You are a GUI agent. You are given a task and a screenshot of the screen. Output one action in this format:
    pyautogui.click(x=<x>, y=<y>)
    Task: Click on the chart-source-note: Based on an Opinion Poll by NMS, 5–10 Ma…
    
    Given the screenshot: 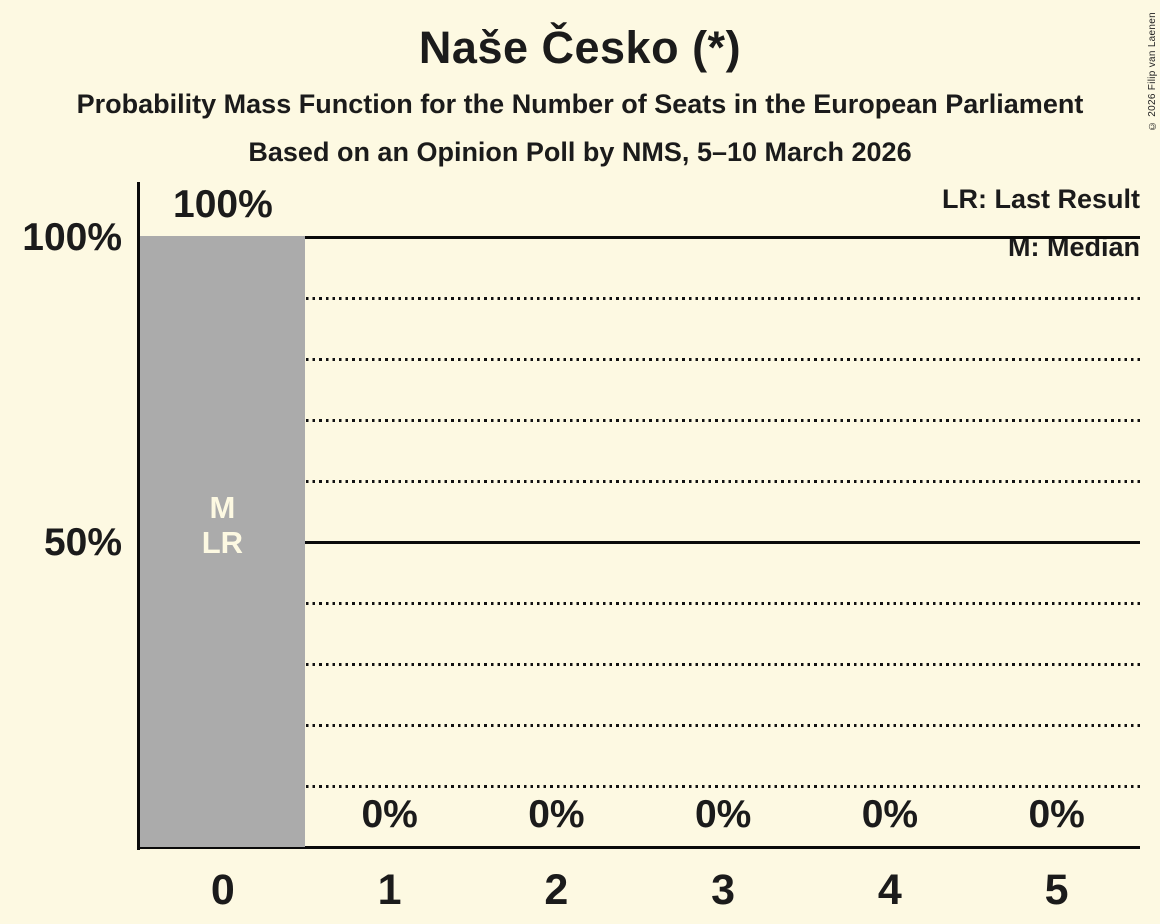 What is the action you would take?
    pyautogui.click(x=580, y=152)
    